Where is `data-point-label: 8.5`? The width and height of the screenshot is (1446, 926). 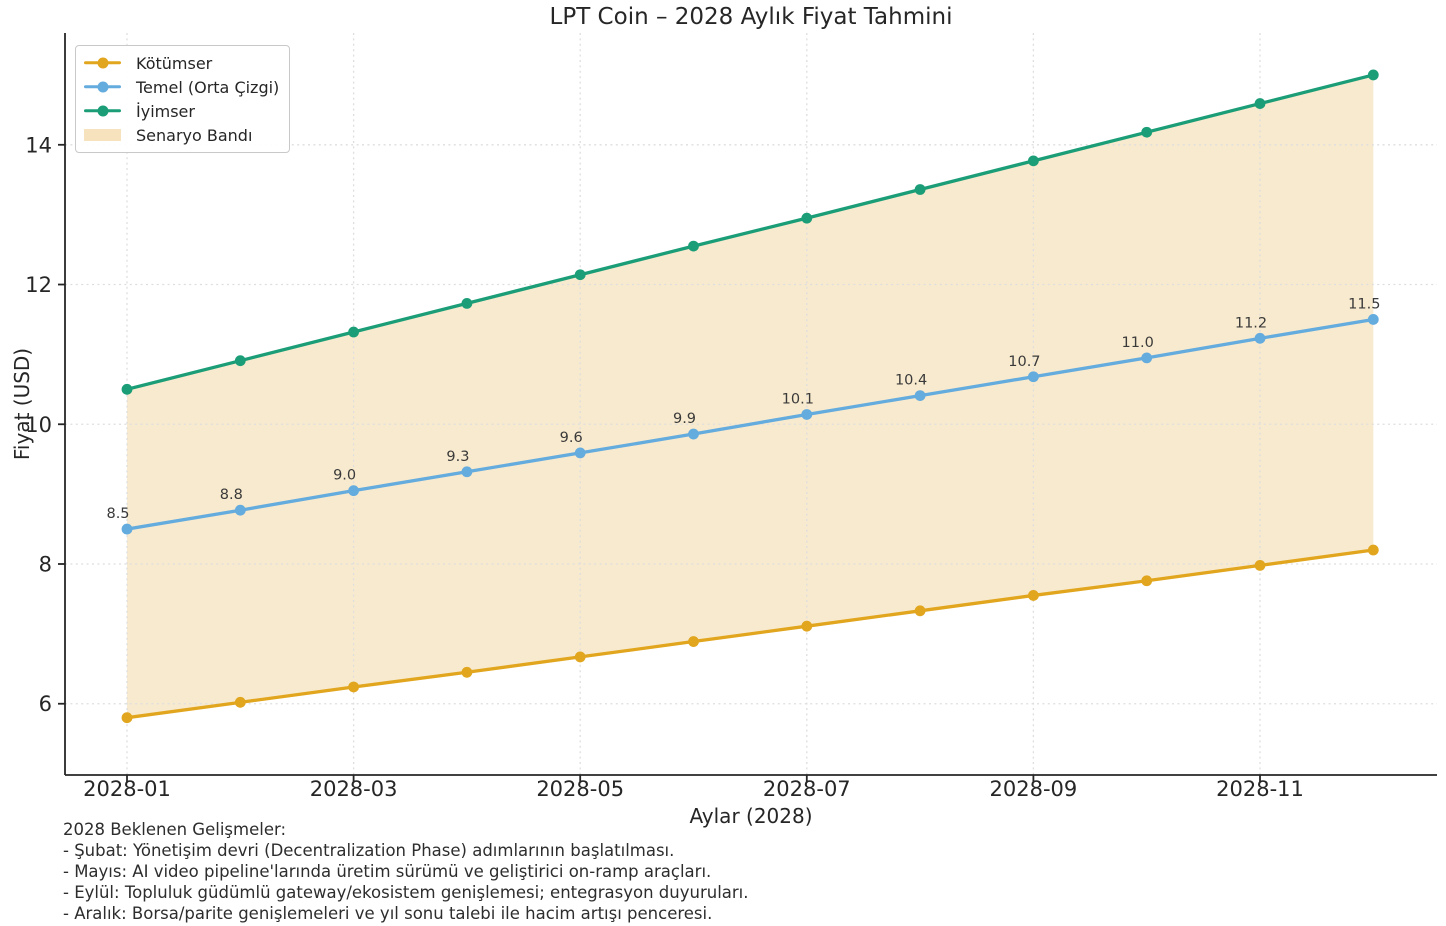 data-point-label: 8.5 is located at coordinates (117, 514).